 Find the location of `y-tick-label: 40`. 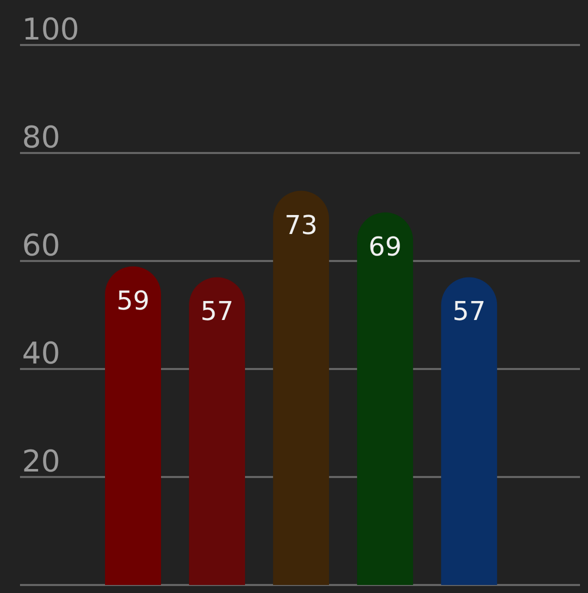

y-tick-label: 40 is located at coordinates (41, 354).